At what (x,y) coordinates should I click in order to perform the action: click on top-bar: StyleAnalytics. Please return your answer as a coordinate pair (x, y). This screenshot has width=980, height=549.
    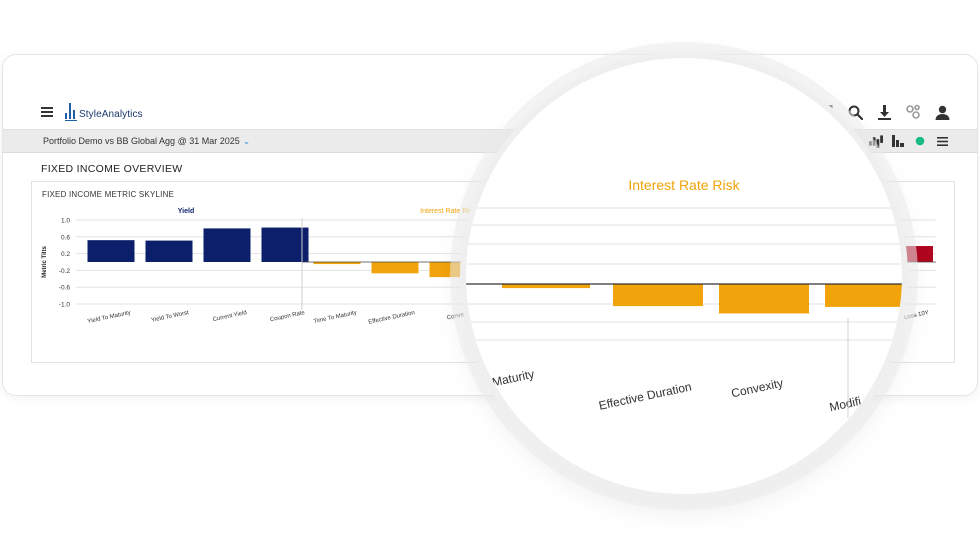
    Looking at the image, I should click on (490, 111).